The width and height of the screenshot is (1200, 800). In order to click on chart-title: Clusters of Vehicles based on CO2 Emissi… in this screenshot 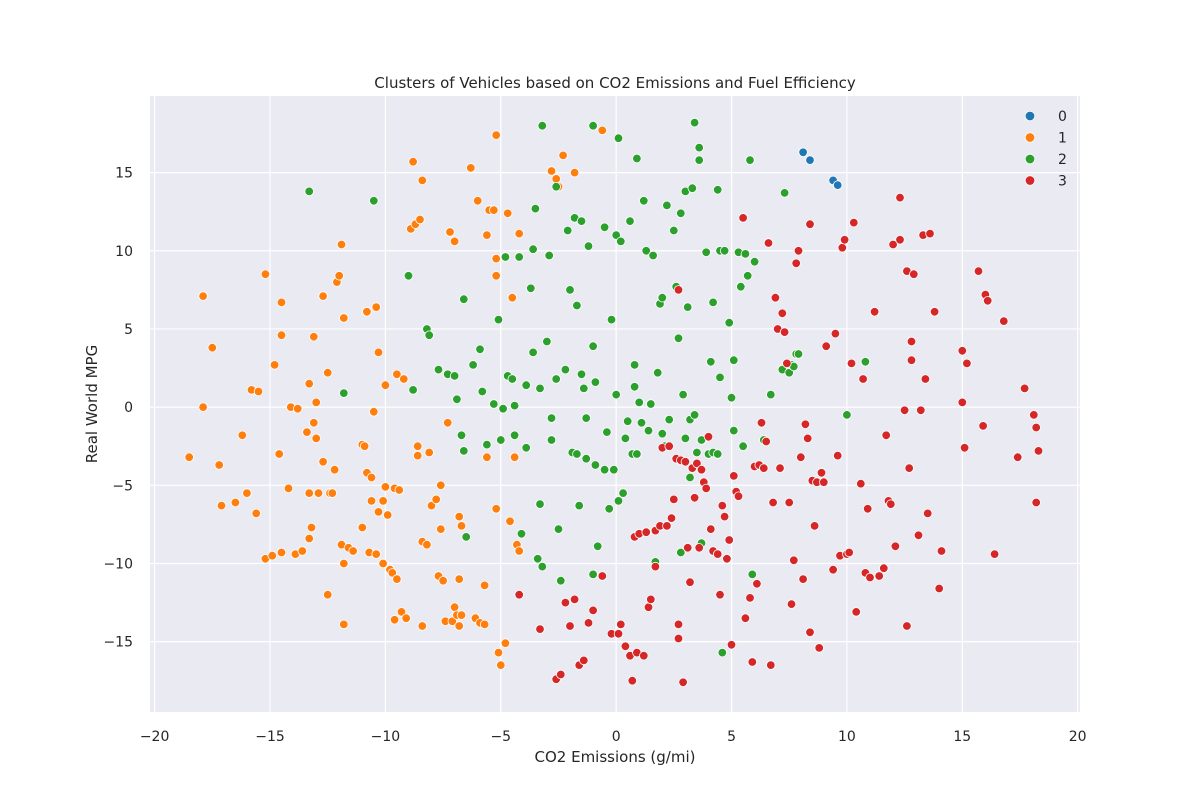, I will do `click(615, 83)`.